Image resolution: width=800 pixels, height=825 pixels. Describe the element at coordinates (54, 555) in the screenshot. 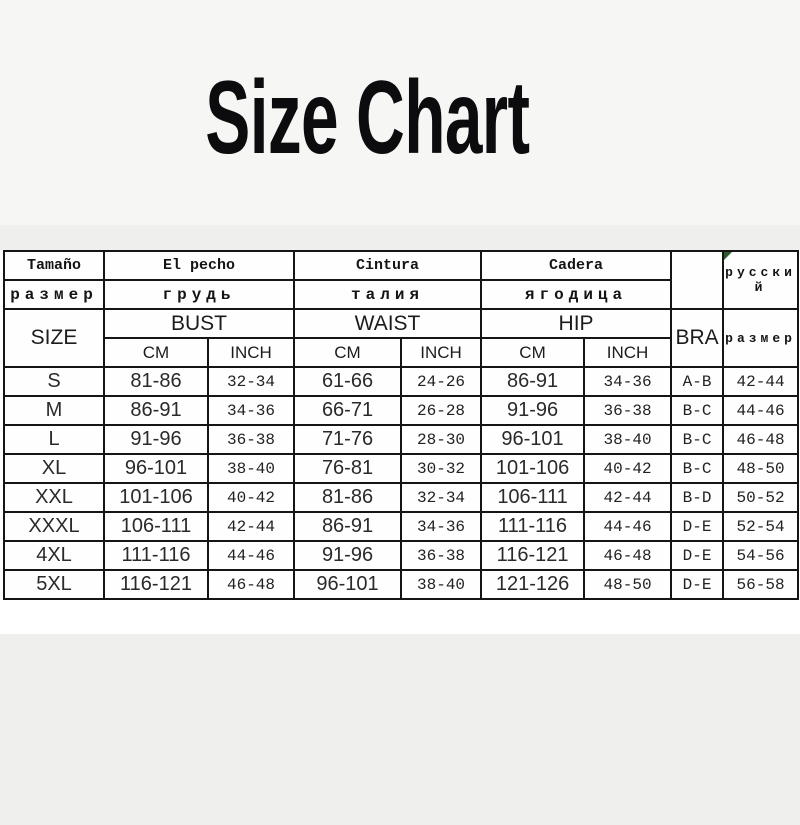

I see `size-cell: 4XL` at that location.